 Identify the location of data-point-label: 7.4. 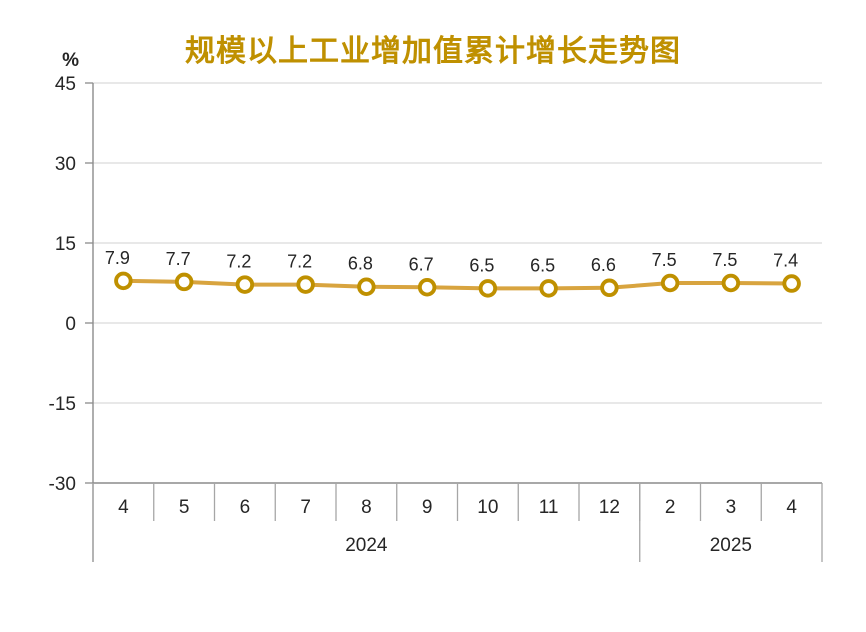
(785, 261).